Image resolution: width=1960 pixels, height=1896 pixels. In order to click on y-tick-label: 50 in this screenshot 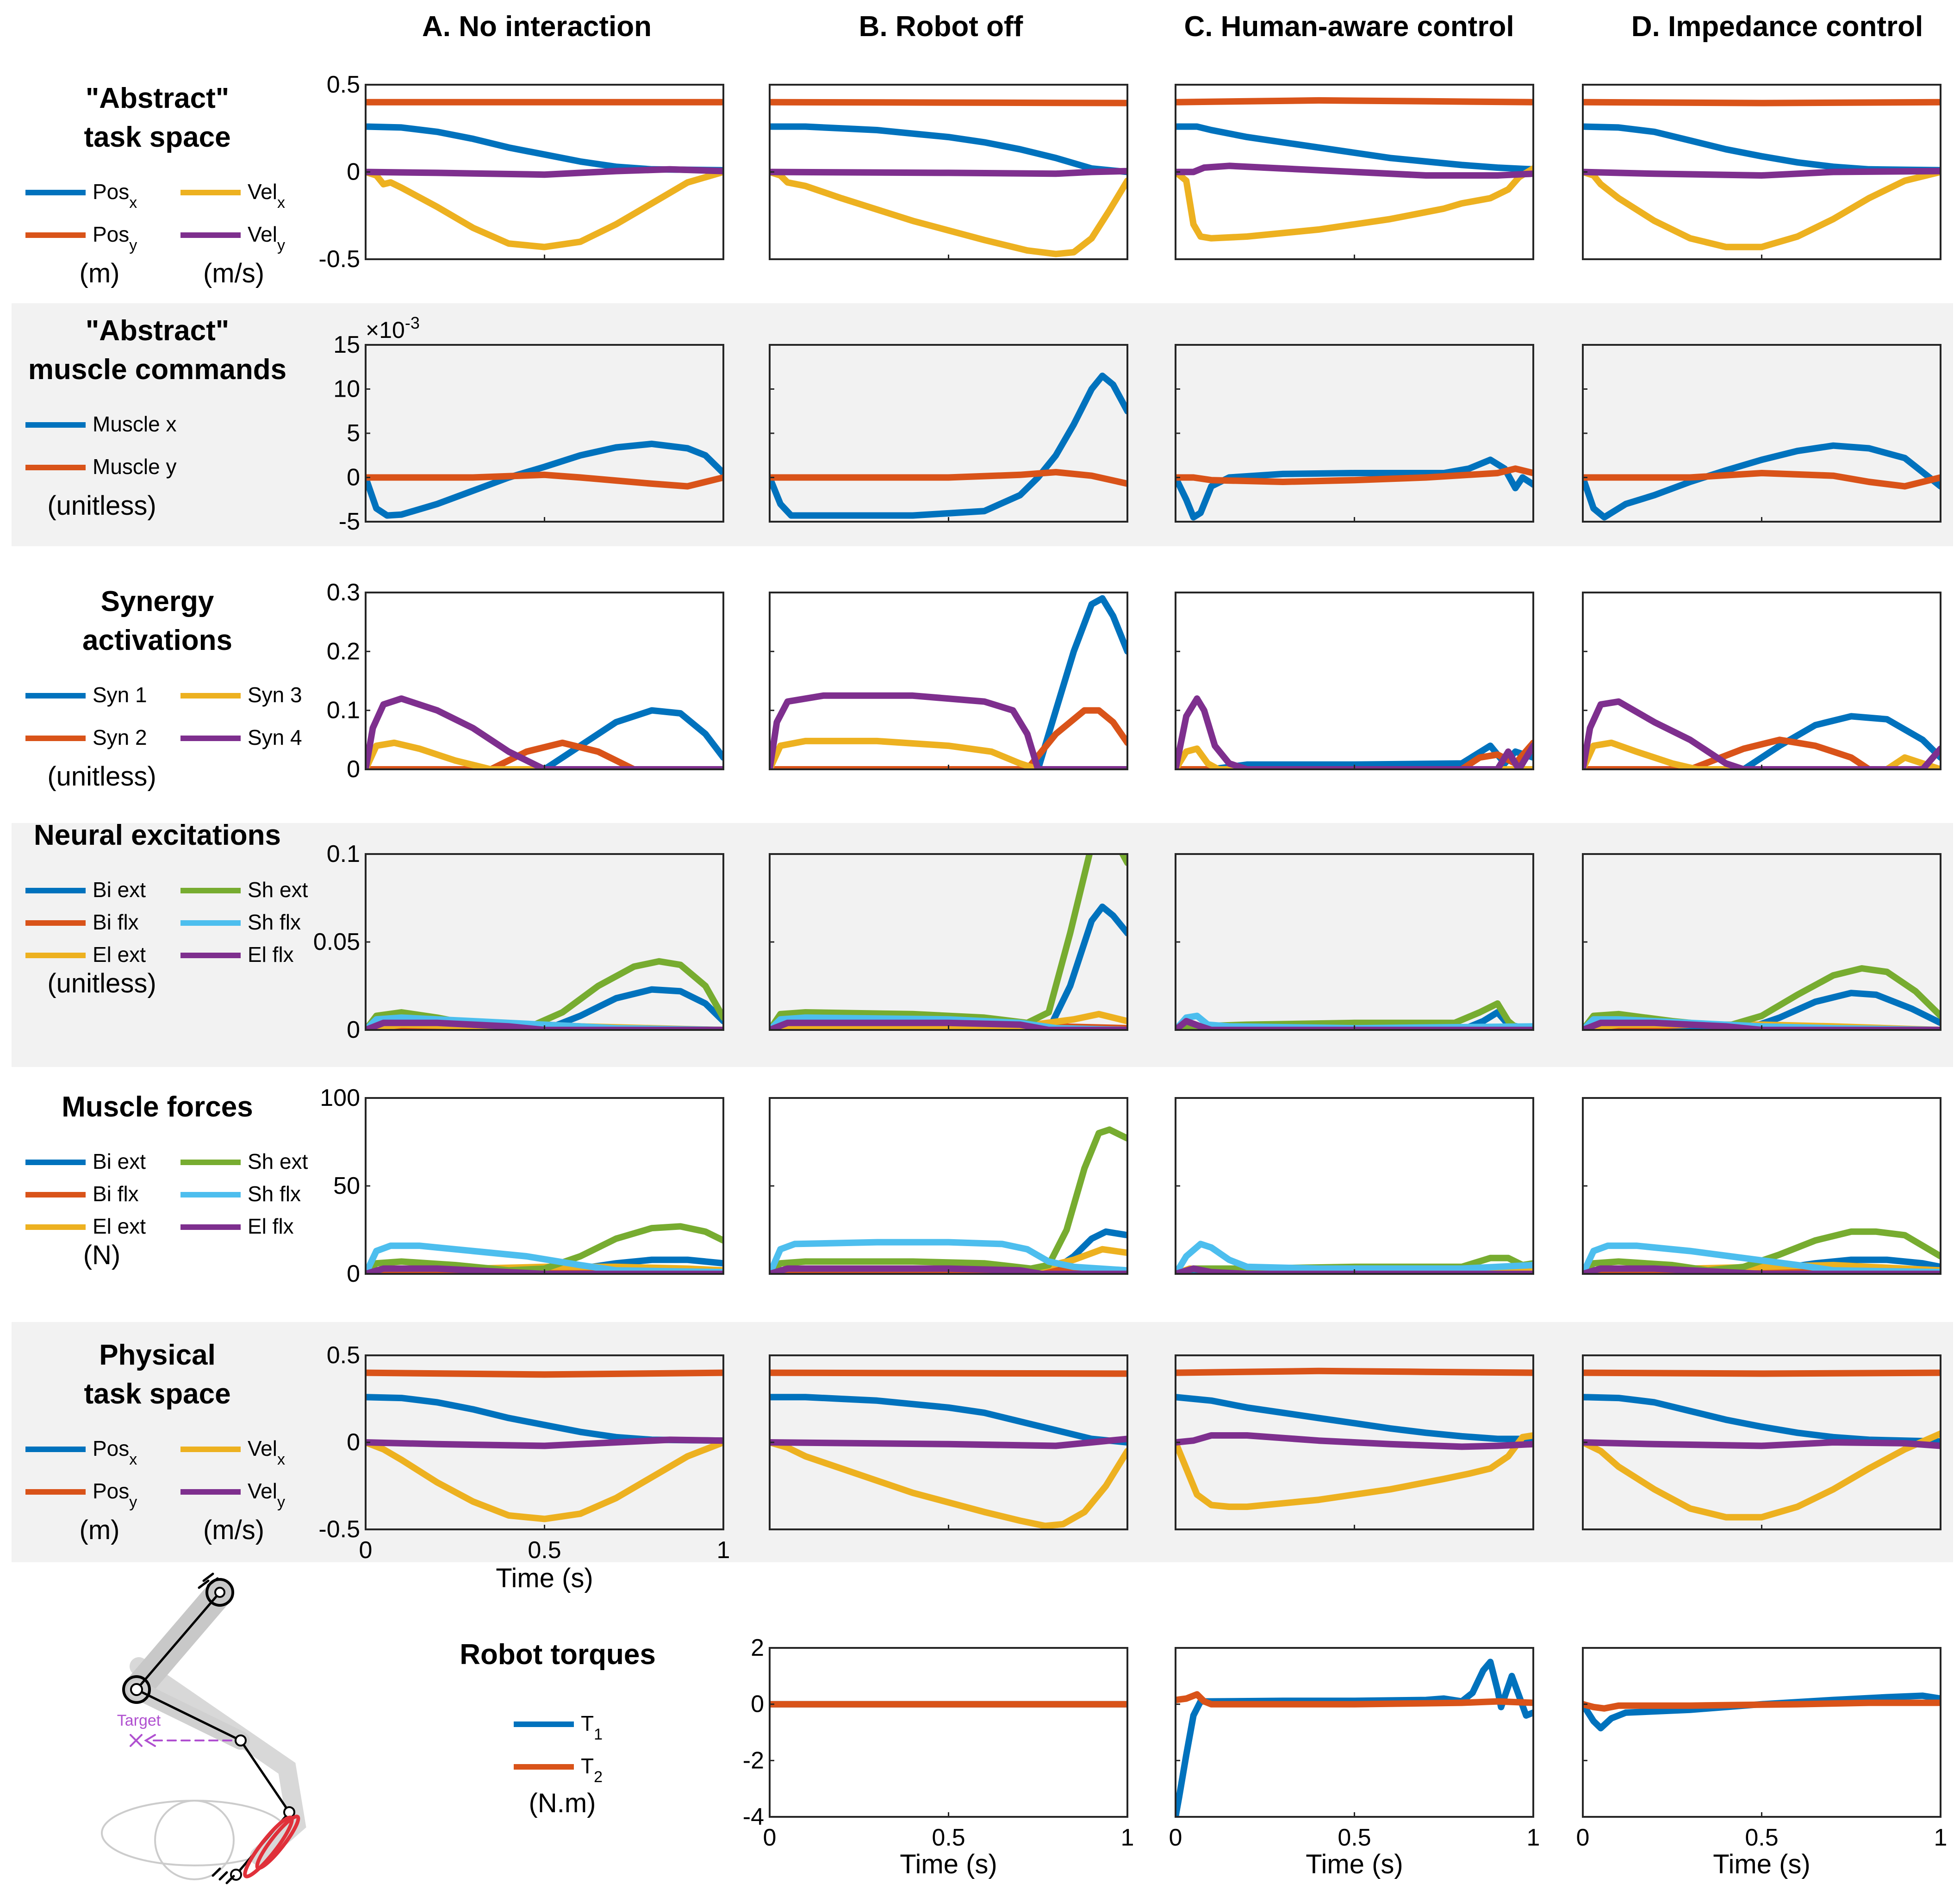, I will do `click(346, 1186)`.